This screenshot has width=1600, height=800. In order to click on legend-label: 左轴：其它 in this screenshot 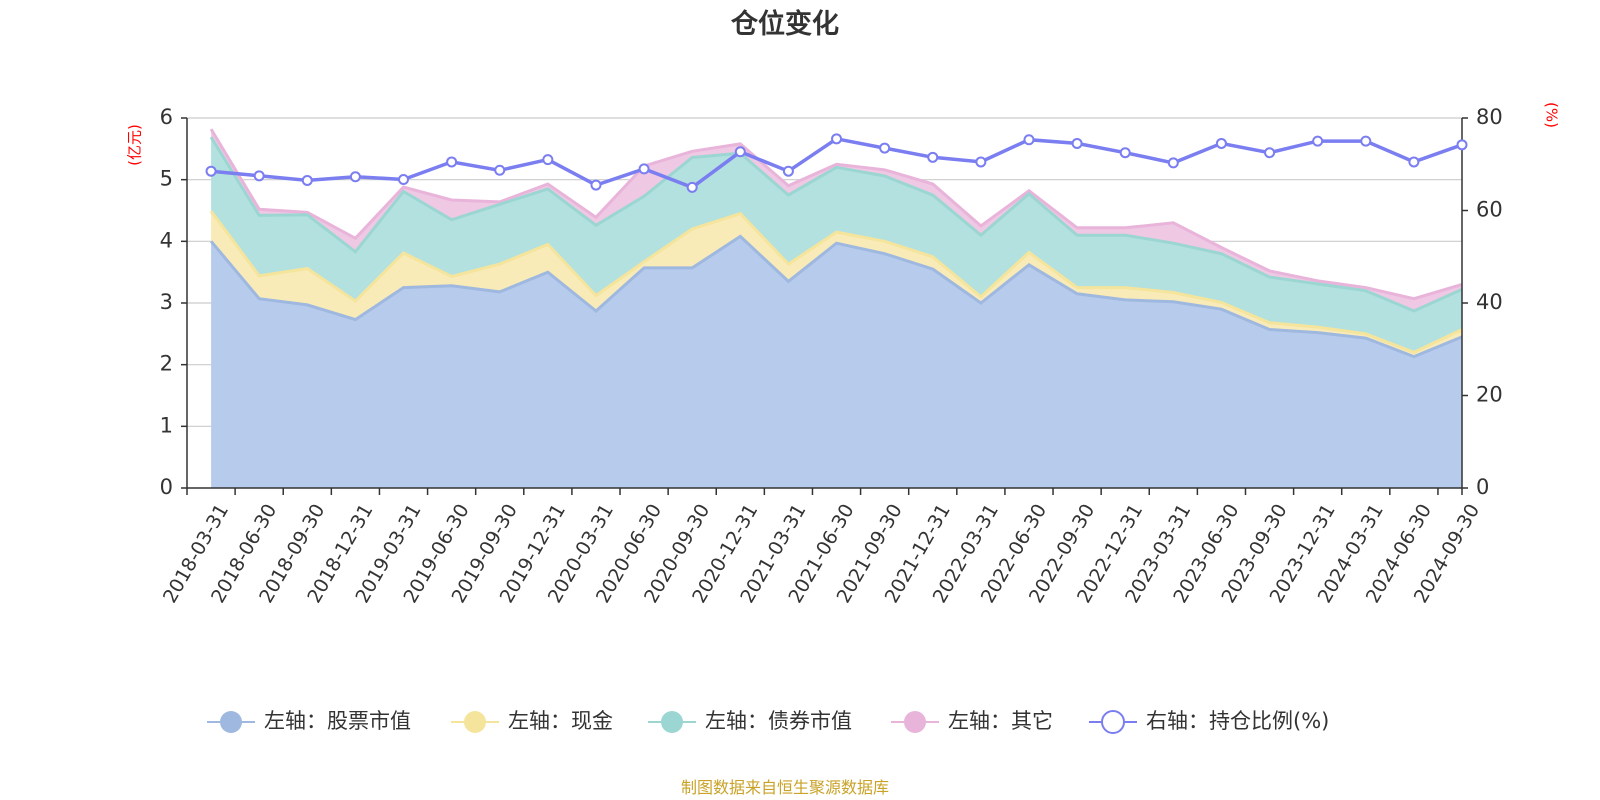, I will do `click(1000, 721)`.